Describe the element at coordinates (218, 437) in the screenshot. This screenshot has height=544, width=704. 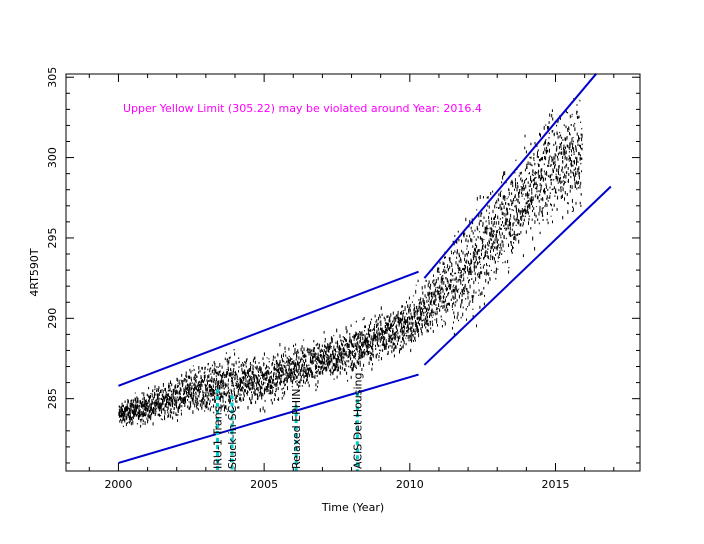
I see `event-label: IRU-1 Trans` at that location.